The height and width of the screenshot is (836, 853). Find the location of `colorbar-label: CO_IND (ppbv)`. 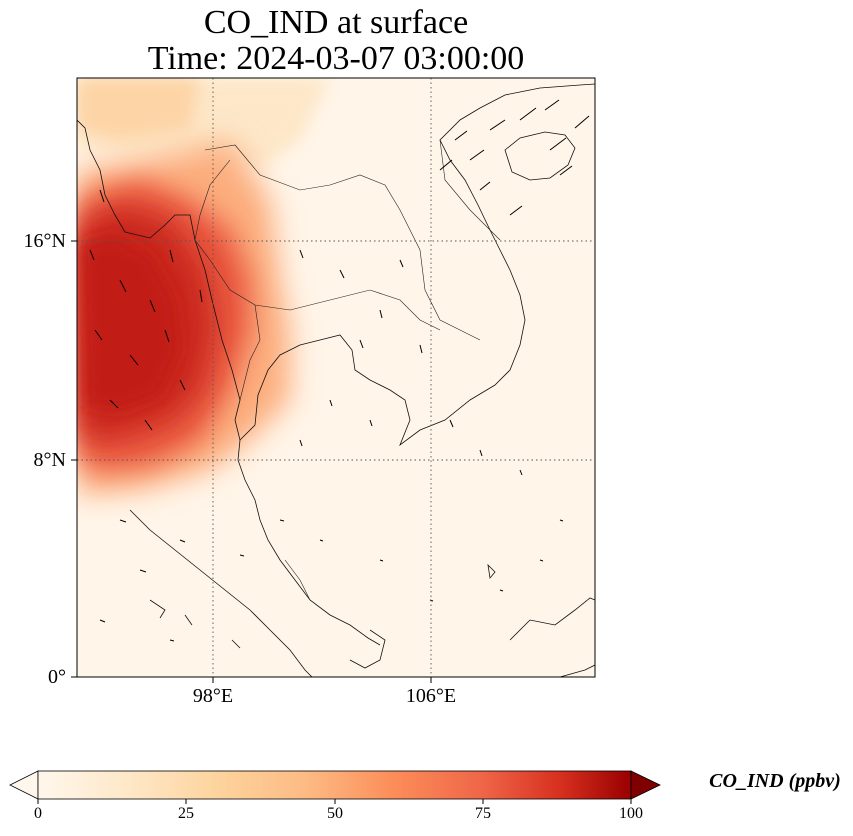

colorbar-label: CO_IND (ppbv) is located at coordinates (775, 781).